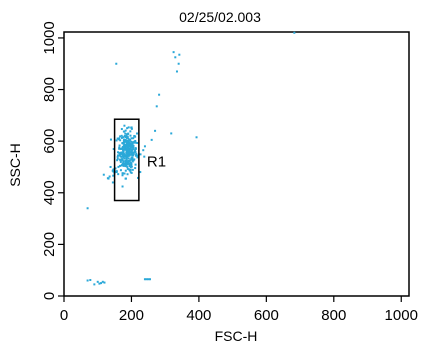 The image size is (421, 342). Describe the element at coordinates (49, 192) in the screenshot. I see `y-tick-label: 400` at that location.